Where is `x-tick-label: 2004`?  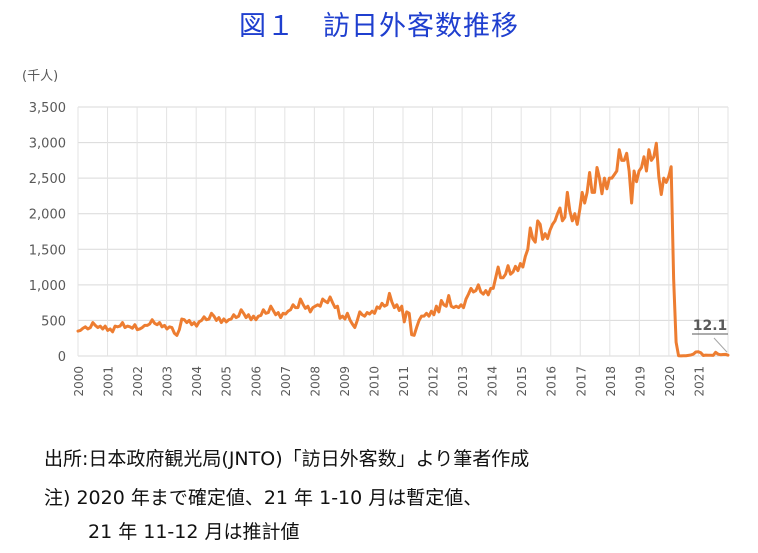
x-tick-label: 2004 is located at coordinates (197, 381).